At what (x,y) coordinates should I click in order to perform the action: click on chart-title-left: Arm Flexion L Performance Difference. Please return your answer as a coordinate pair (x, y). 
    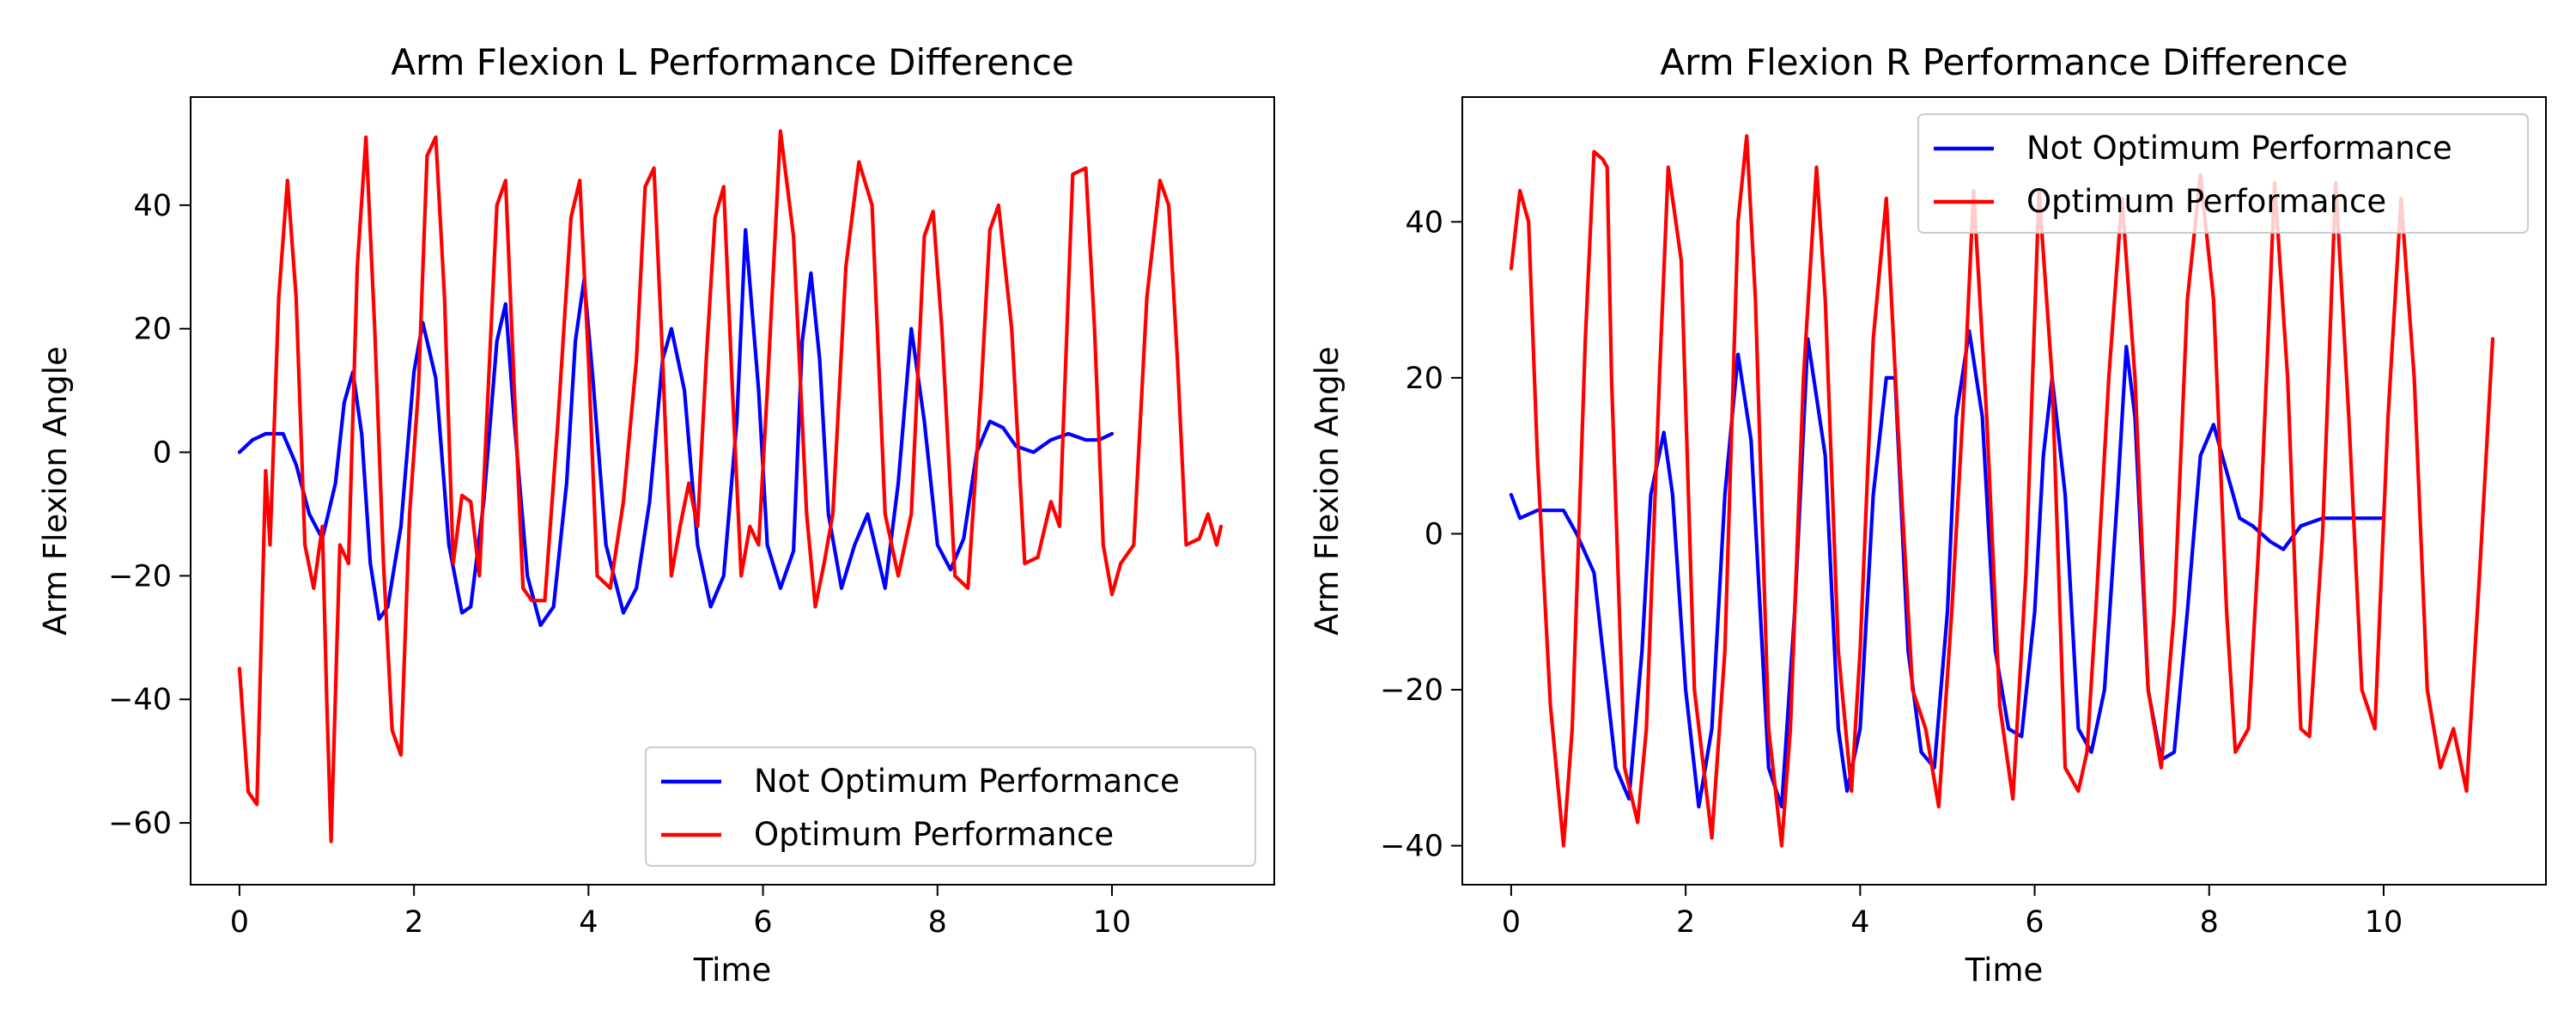
    Looking at the image, I should click on (732, 62).